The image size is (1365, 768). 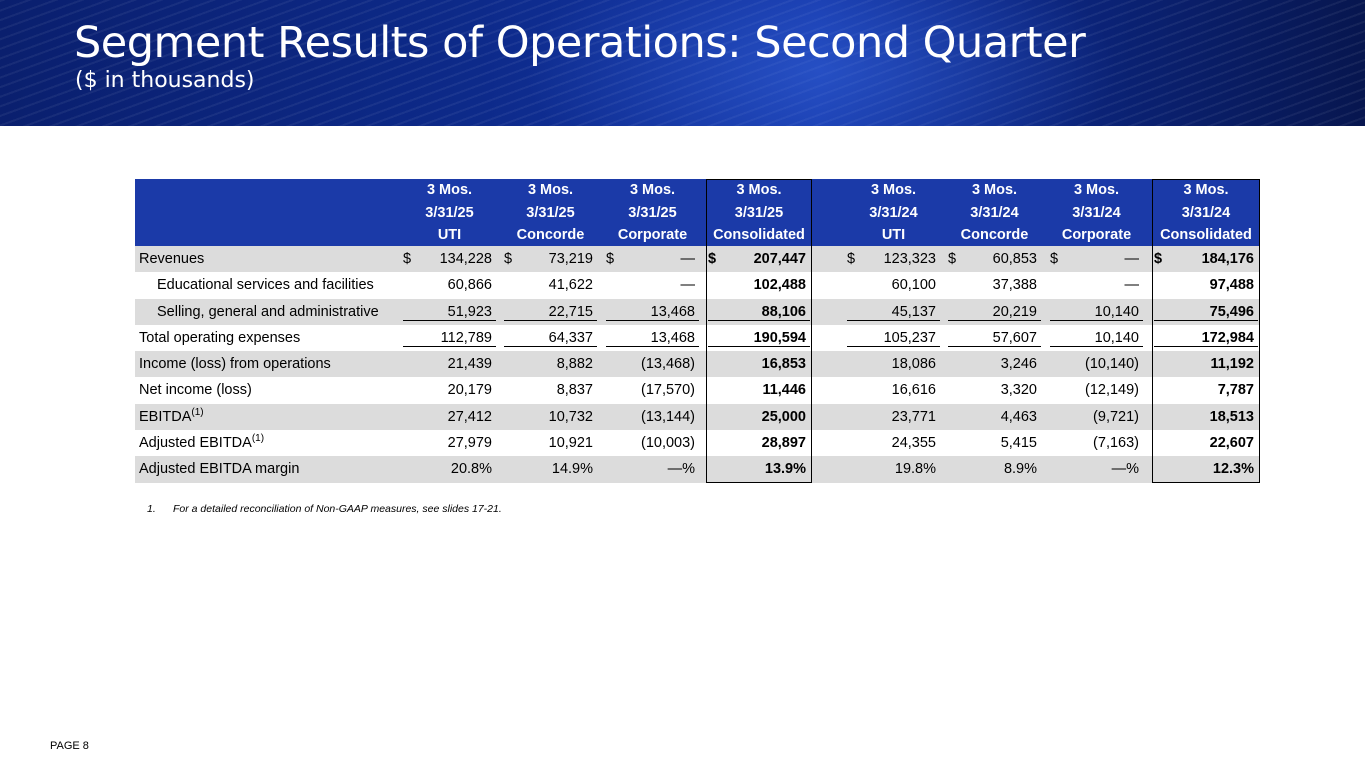 I want to click on cell-value: 20,179, so click(x=469, y=390).